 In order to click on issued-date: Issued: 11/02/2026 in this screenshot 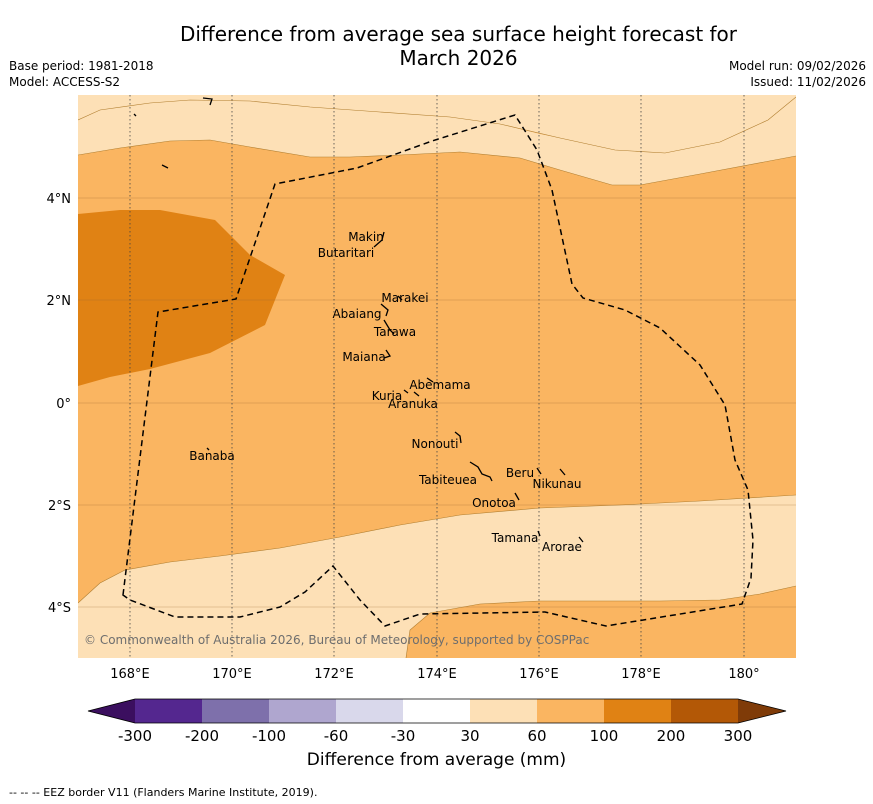, I will do `click(808, 82)`.